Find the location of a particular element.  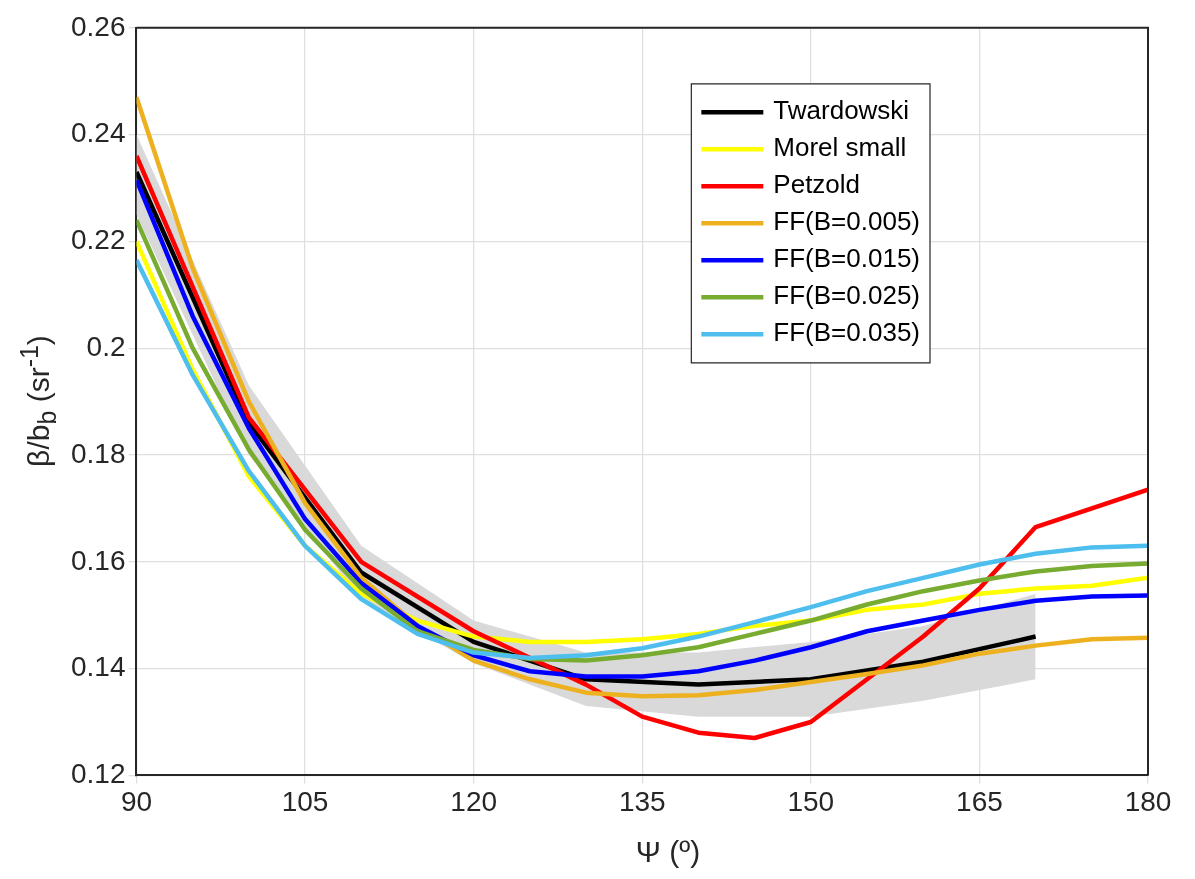

x-tick-label: 135 is located at coordinates (642, 801).